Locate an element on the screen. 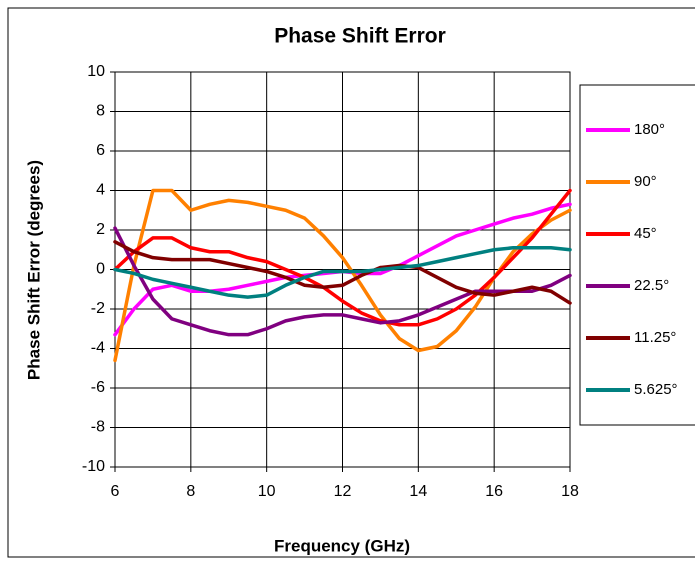 This screenshot has height=565, width=695. legend-label: 11.25° is located at coordinates (655, 337).